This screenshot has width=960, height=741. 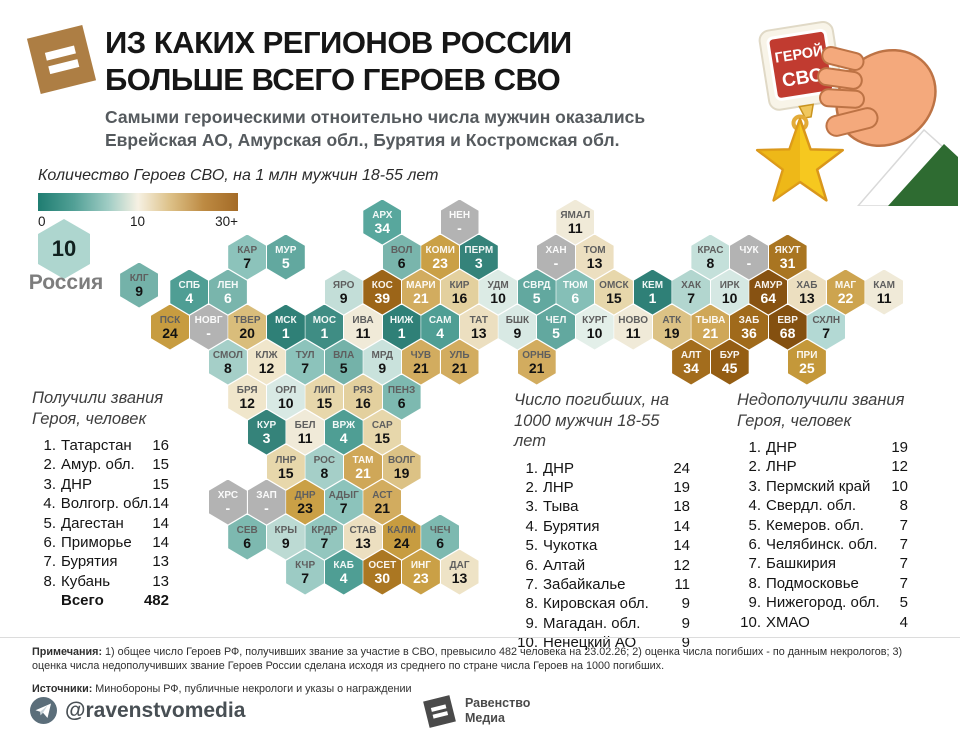 I want to click on ranking-row: 5. Чукотка 14, so click(x=602, y=545).